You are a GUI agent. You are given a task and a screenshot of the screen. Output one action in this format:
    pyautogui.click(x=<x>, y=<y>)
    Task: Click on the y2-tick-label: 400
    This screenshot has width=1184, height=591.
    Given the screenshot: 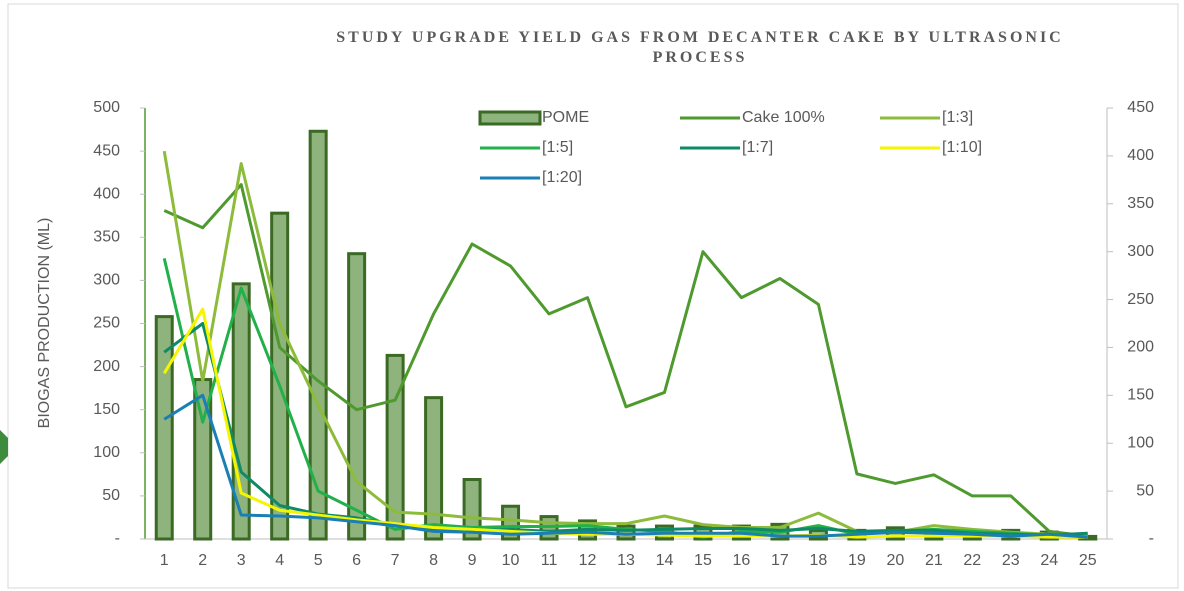 What is the action you would take?
    pyautogui.click(x=1140, y=155)
    